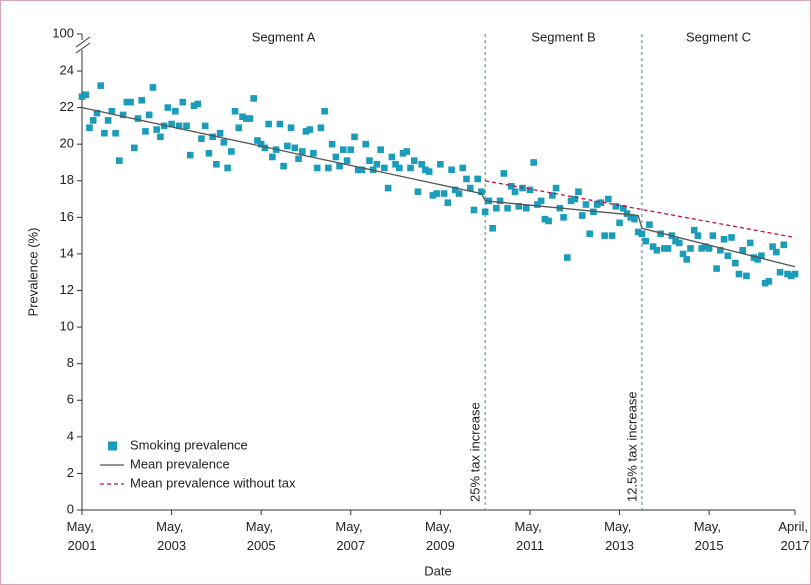 This screenshot has width=811, height=585. What do you see at coordinates (530, 536) in the screenshot?
I see `x-tick-label: May, 2011` at bounding box center [530, 536].